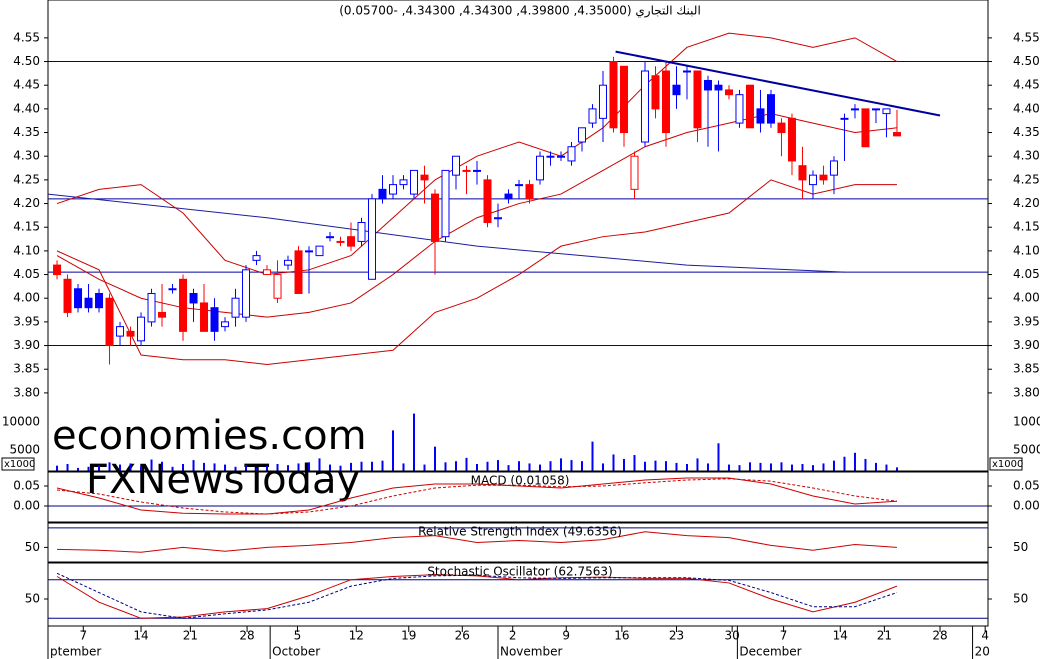 The image size is (1040, 659). I want to click on y-tick-label: 0.05, so click(26, 486).